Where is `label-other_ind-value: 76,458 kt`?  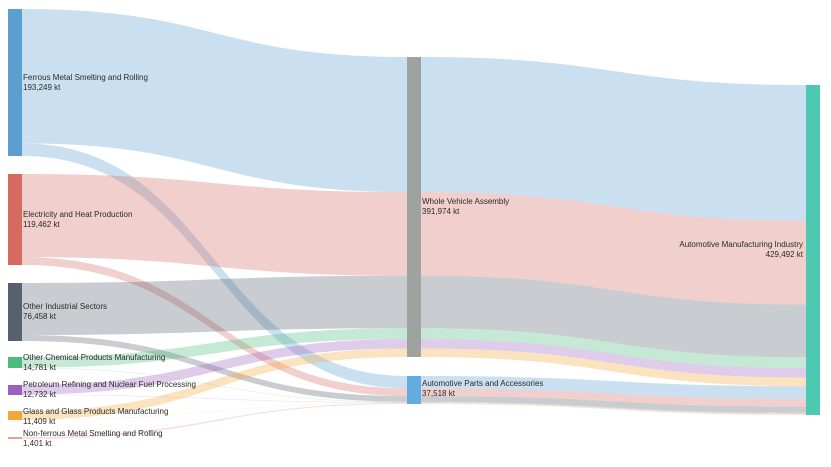
label-other_ind-value: 76,458 kt is located at coordinates (40, 316).